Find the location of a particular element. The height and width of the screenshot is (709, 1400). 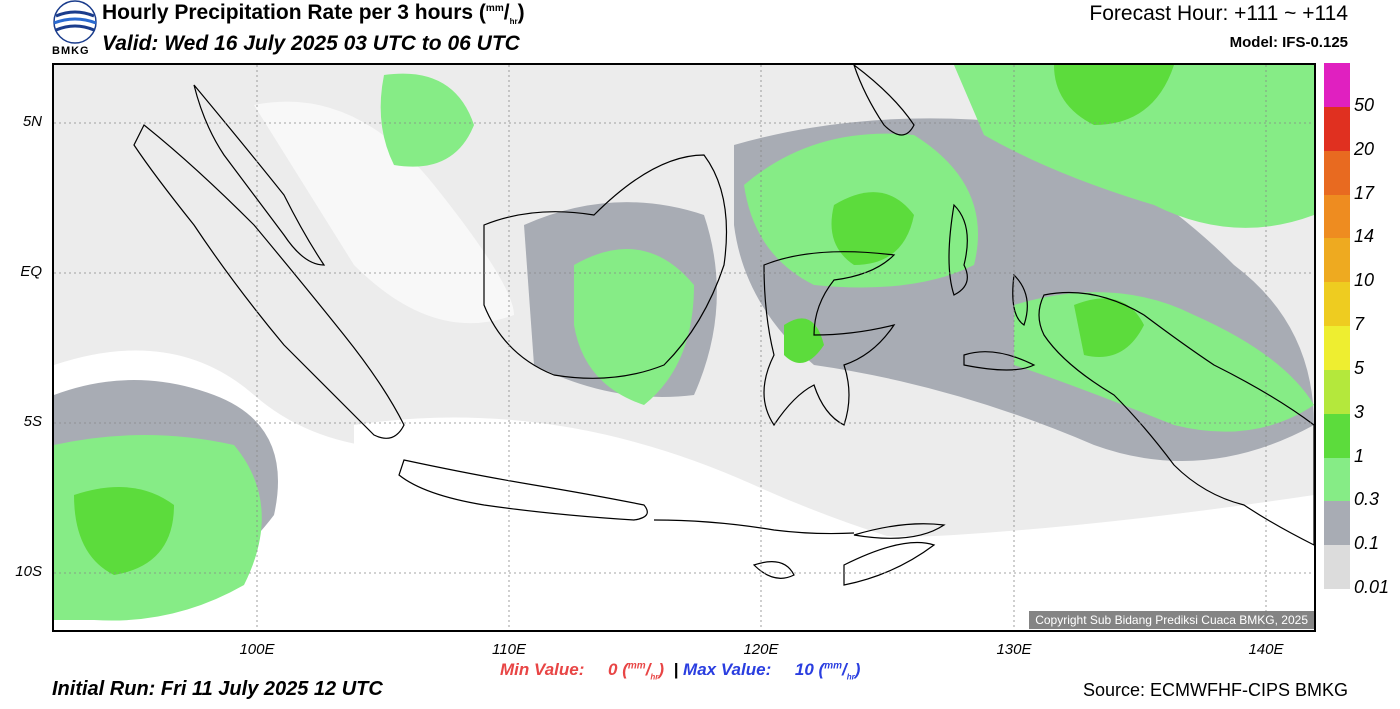

lat-label-10s: 10S is located at coordinates (28, 571).